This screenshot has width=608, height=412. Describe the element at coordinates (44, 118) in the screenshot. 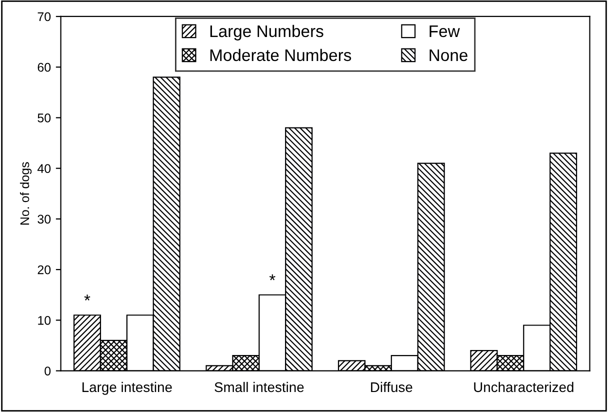

I see `y-tick-label: 50` at that location.